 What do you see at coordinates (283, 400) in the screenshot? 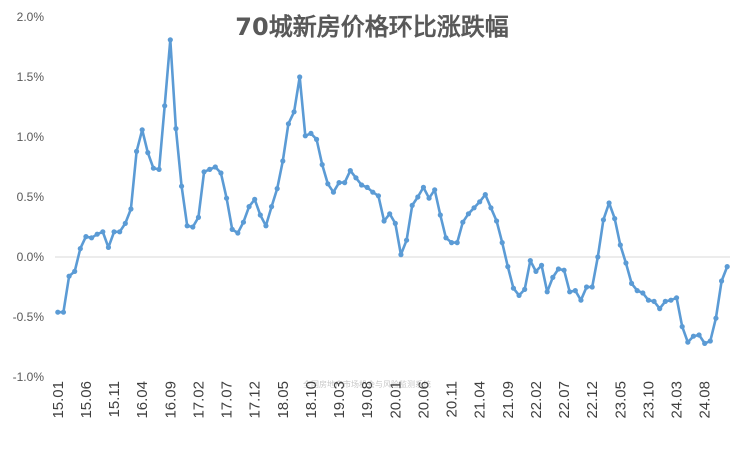
I see `x-tick-label: 18.05` at bounding box center [283, 400].